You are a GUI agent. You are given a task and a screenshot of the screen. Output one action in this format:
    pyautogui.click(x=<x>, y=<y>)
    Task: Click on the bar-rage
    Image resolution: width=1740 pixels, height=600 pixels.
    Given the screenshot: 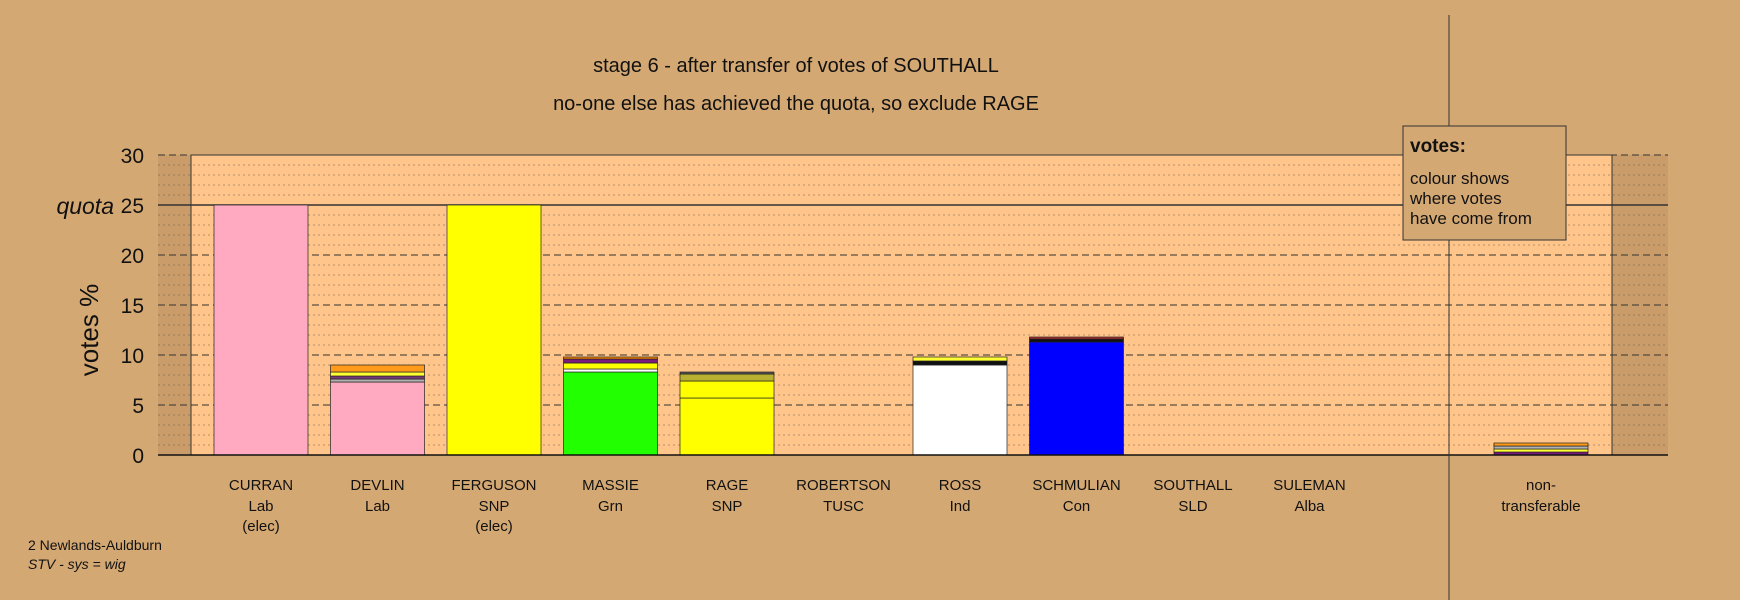 What is the action you would take?
    pyautogui.click(x=727, y=413)
    